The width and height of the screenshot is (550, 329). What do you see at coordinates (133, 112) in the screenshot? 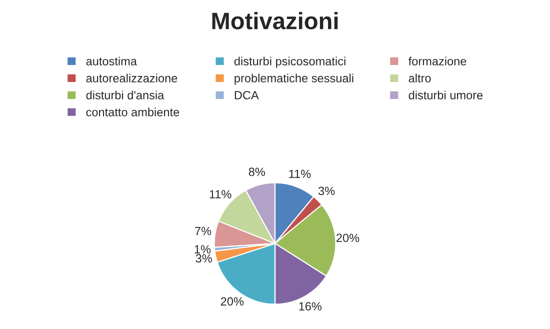
I see `legend-label: contatto ambiente` at bounding box center [133, 112].